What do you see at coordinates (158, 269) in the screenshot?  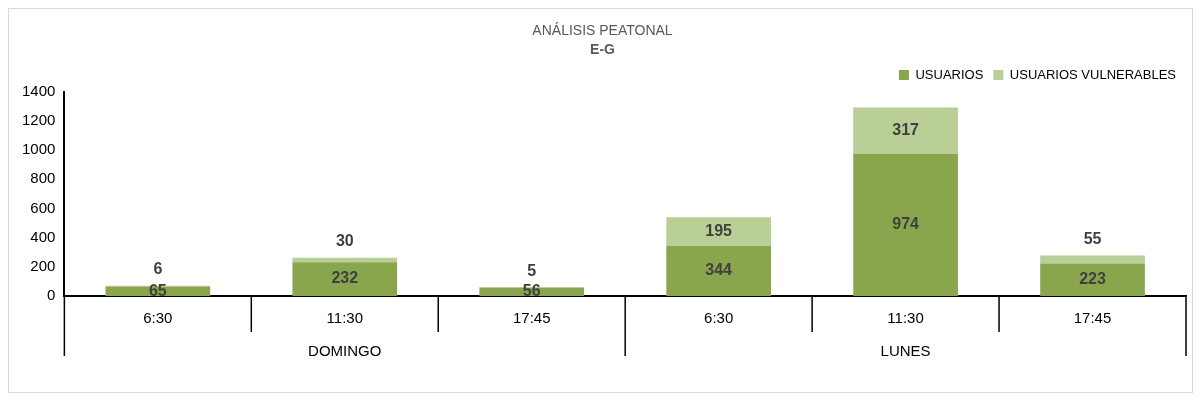 I see `data-label: 6` at bounding box center [158, 269].